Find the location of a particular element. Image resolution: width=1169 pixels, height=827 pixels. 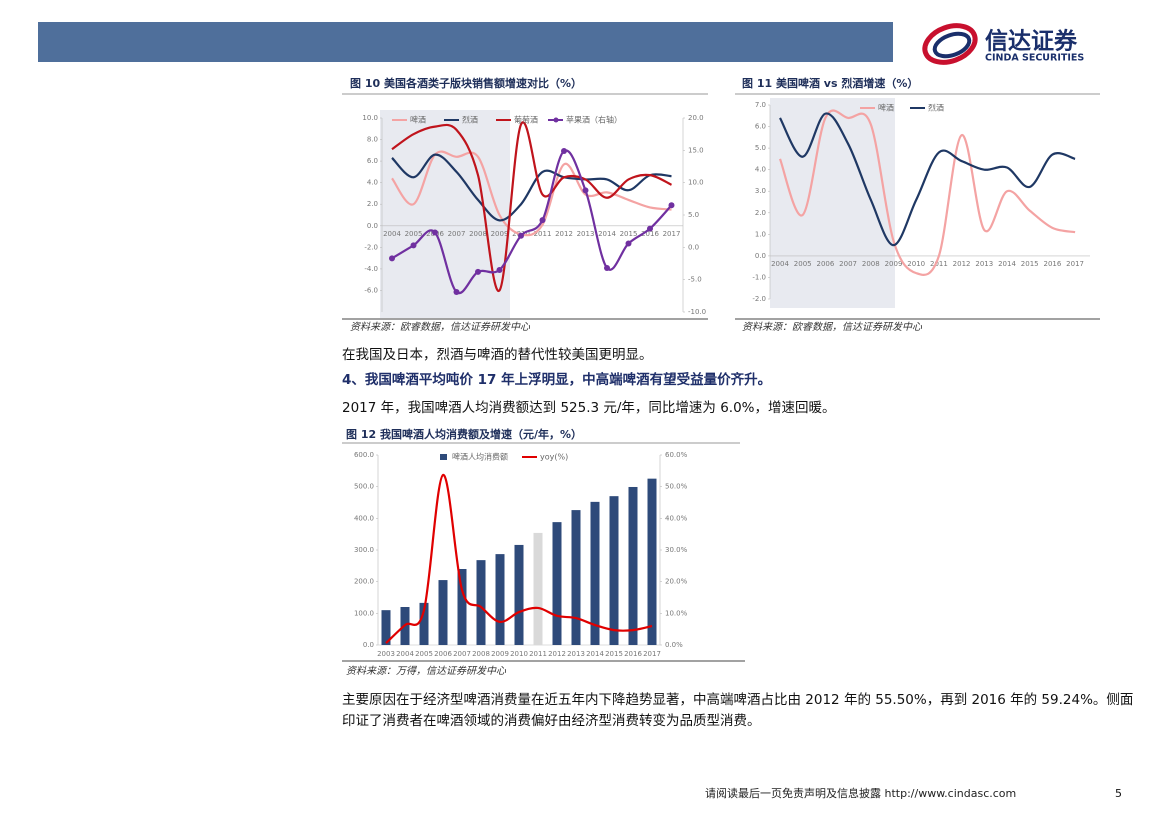

header-bar is located at coordinates (465, 42).